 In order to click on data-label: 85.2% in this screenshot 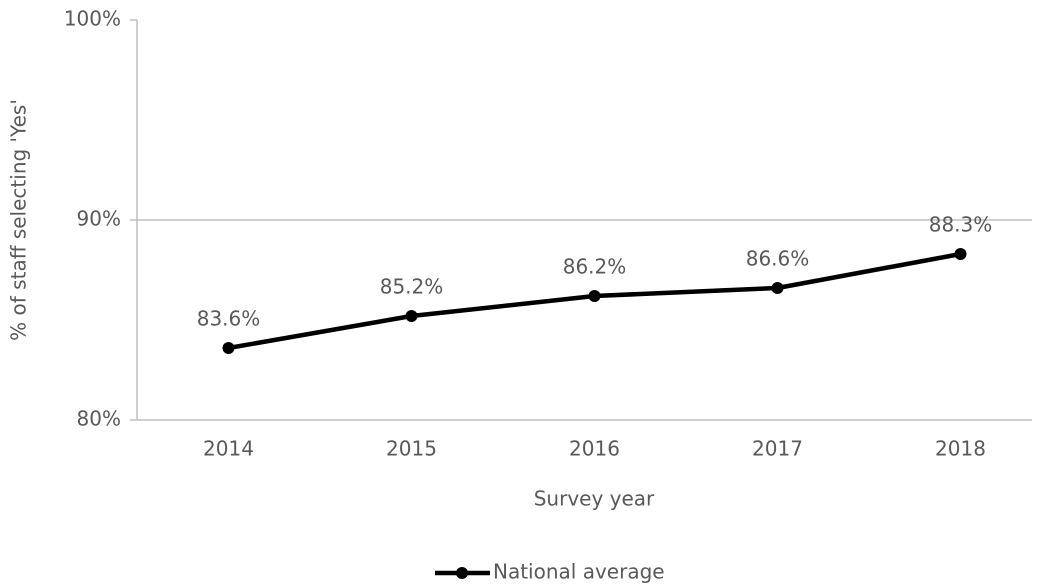, I will do `click(412, 287)`.